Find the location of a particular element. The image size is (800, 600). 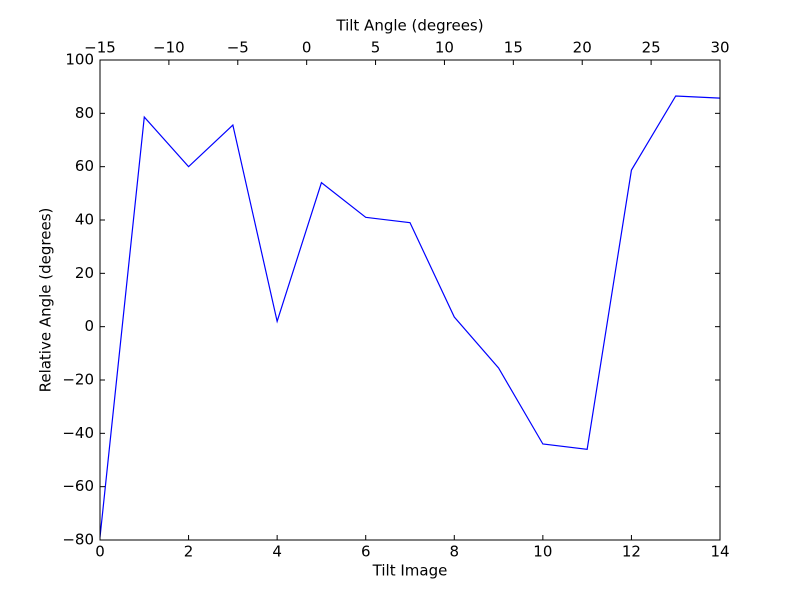

y-tick-label: −20 is located at coordinates (78, 380).